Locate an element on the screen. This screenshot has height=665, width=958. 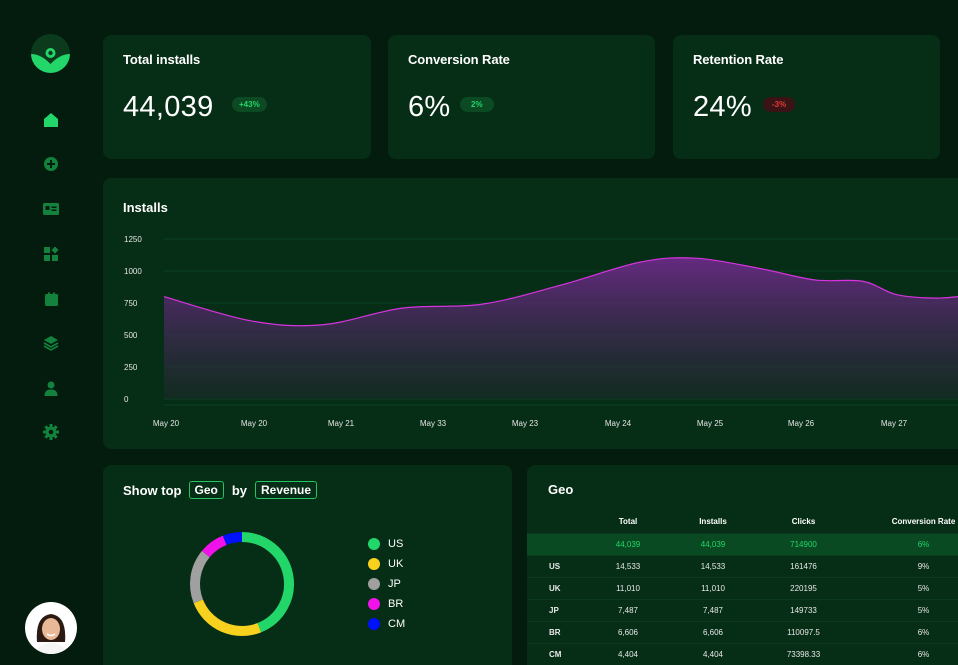
table-cell: JP is located at coordinates (557, 609).